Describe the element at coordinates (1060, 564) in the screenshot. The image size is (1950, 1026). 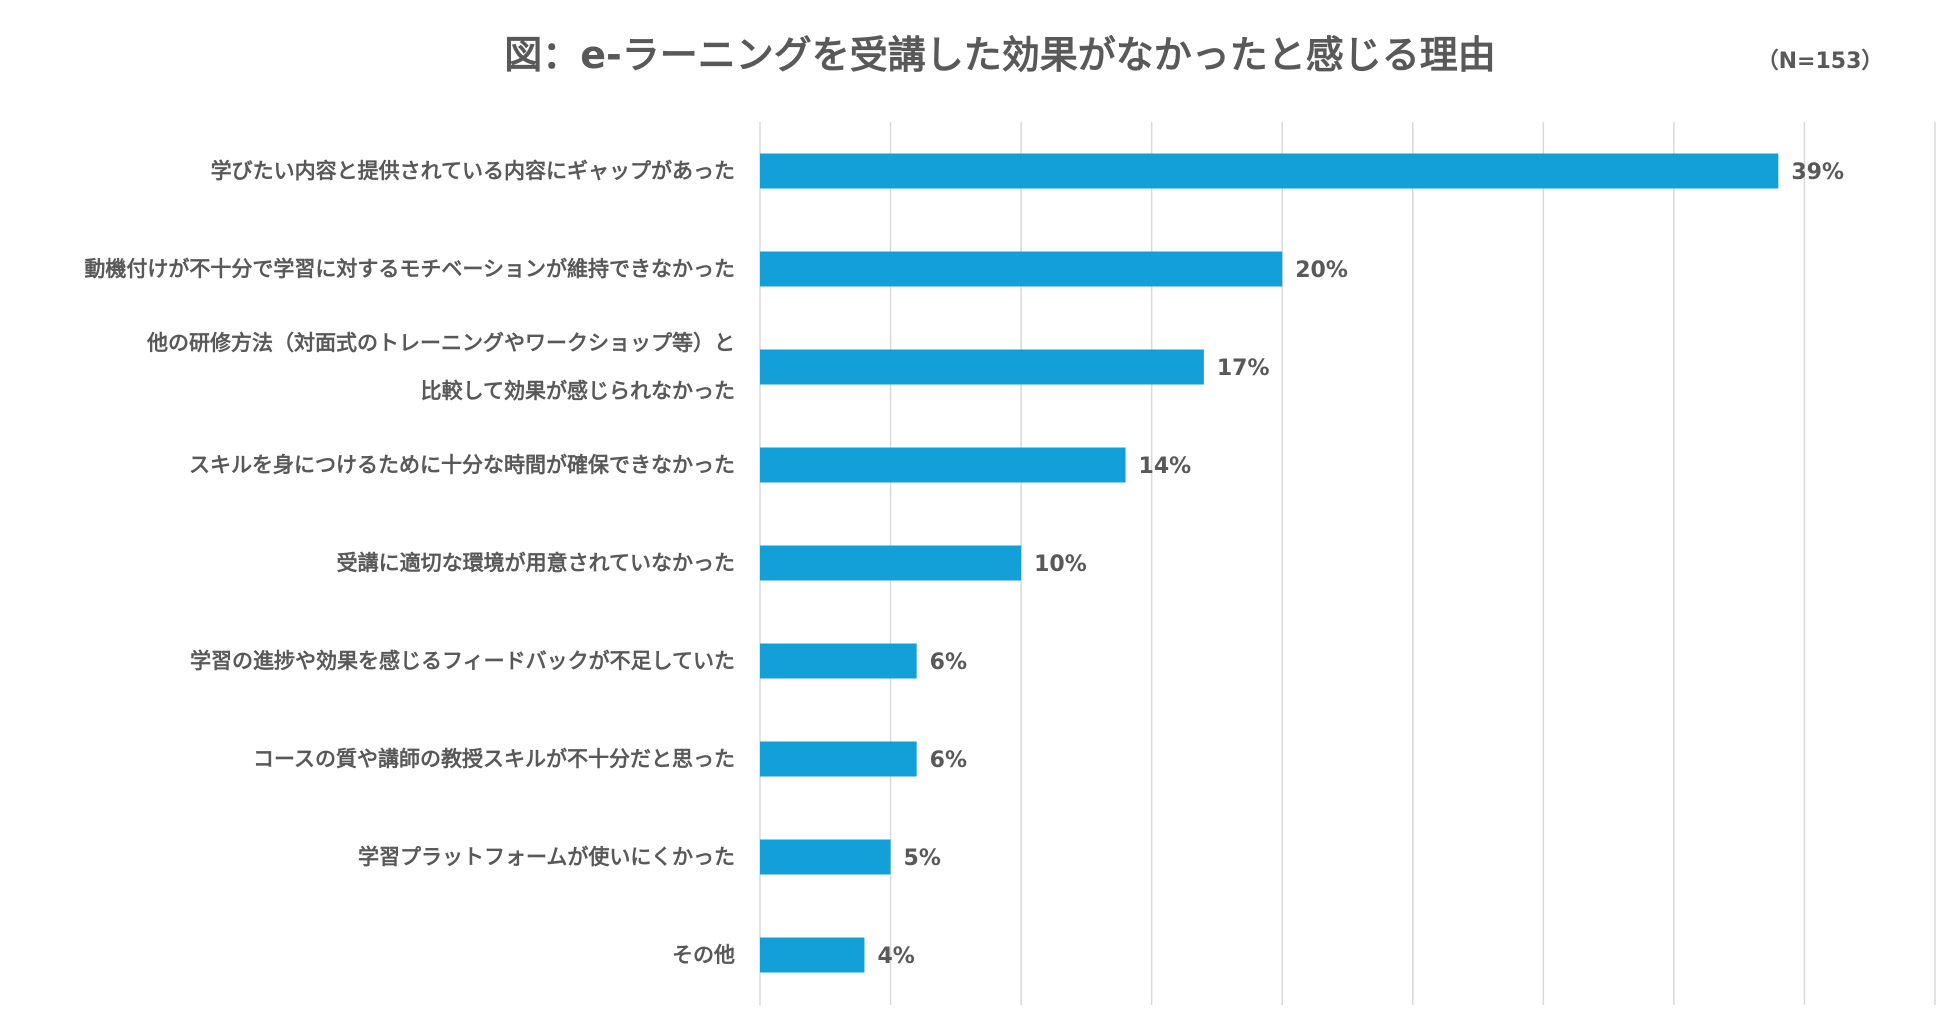
I see `value-label: 10%` at that location.